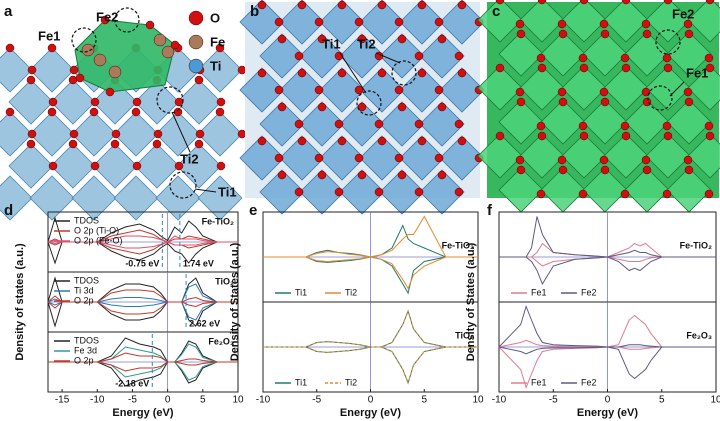 The width and height of the screenshot is (720, 421). What do you see at coordinates (490, 210) in the screenshot?
I see `panel-label: f` at bounding box center [490, 210].